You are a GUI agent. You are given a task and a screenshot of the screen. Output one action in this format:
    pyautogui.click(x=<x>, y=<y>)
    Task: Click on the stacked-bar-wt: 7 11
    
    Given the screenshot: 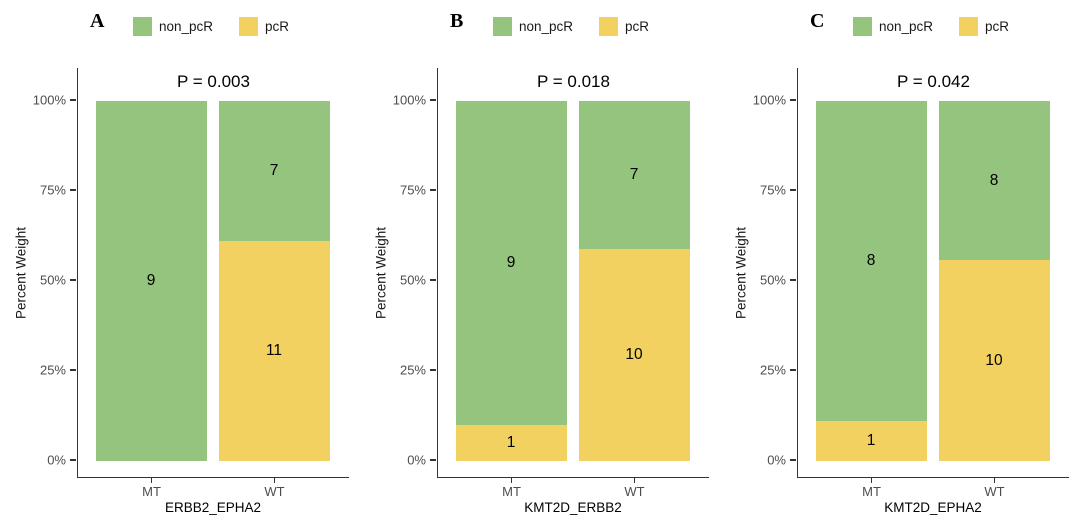 What is the action you would take?
    pyautogui.click(x=274, y=280)
    